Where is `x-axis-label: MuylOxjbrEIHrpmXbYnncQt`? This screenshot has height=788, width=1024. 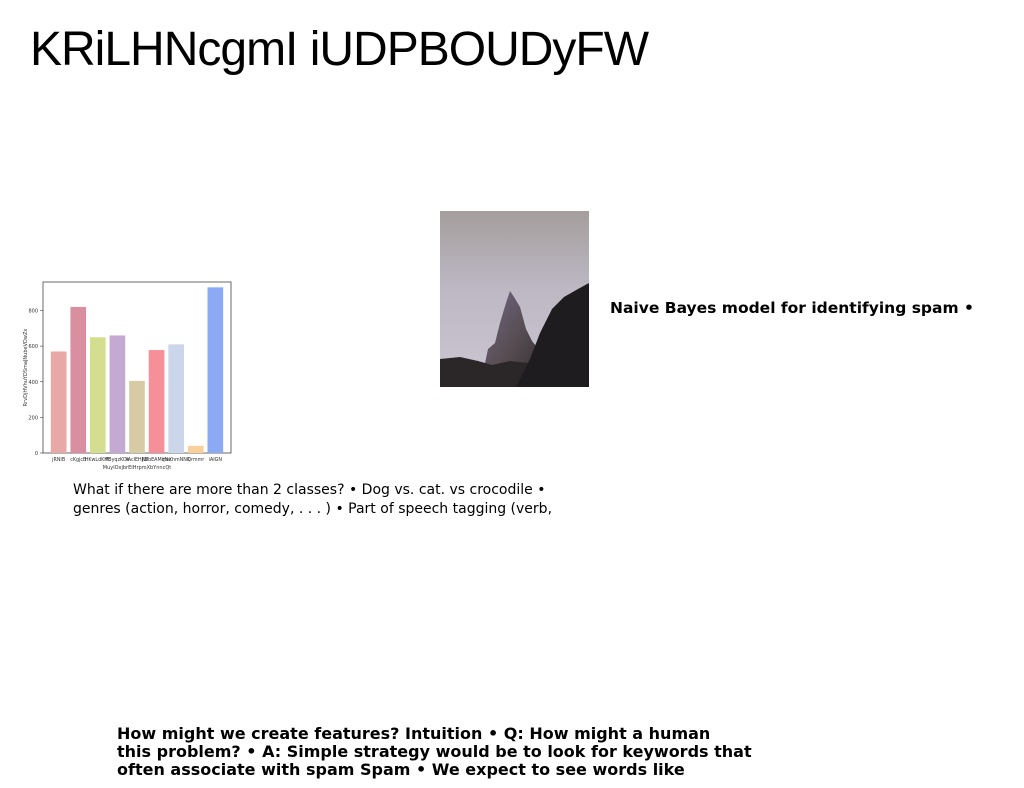 x-axis-label: MuylOxjbrEIHrpmXbYnncQt is located at coordinates (137, 468).